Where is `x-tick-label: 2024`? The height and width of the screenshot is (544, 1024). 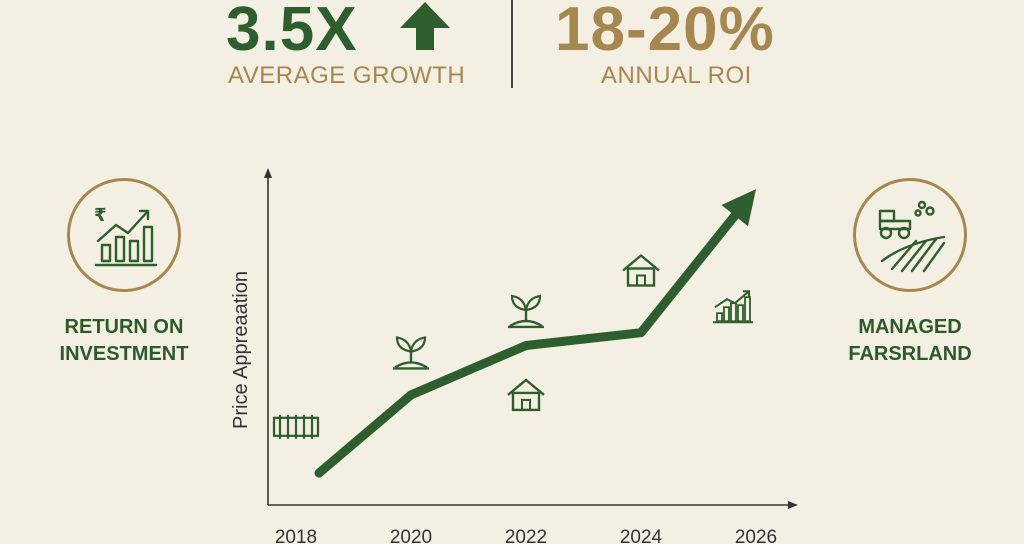 x-tick-label: 2024 is located at coordinates (641, 535).